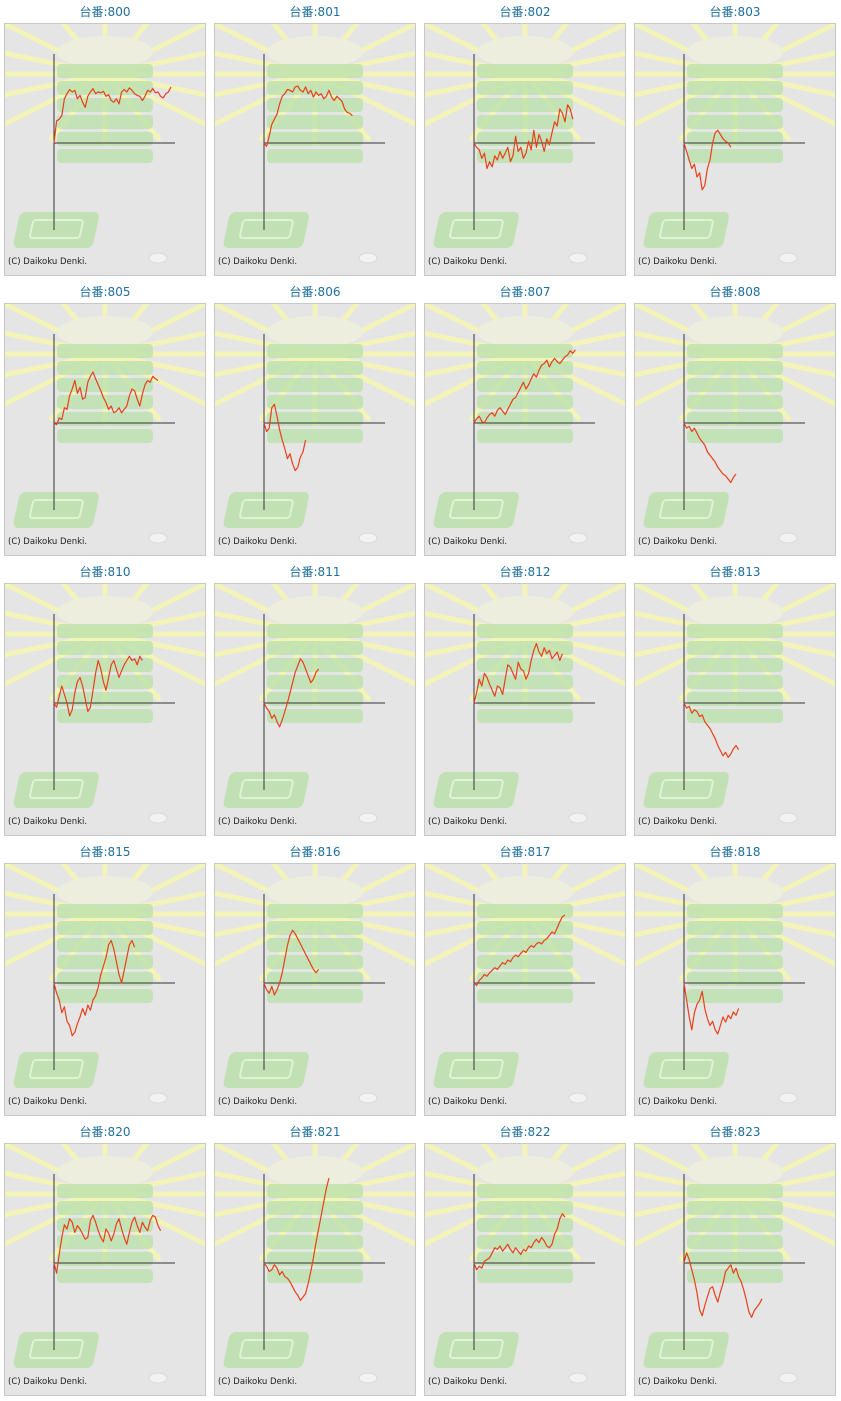  I want to click on chart-title: 台番:815, so click(105, 852).